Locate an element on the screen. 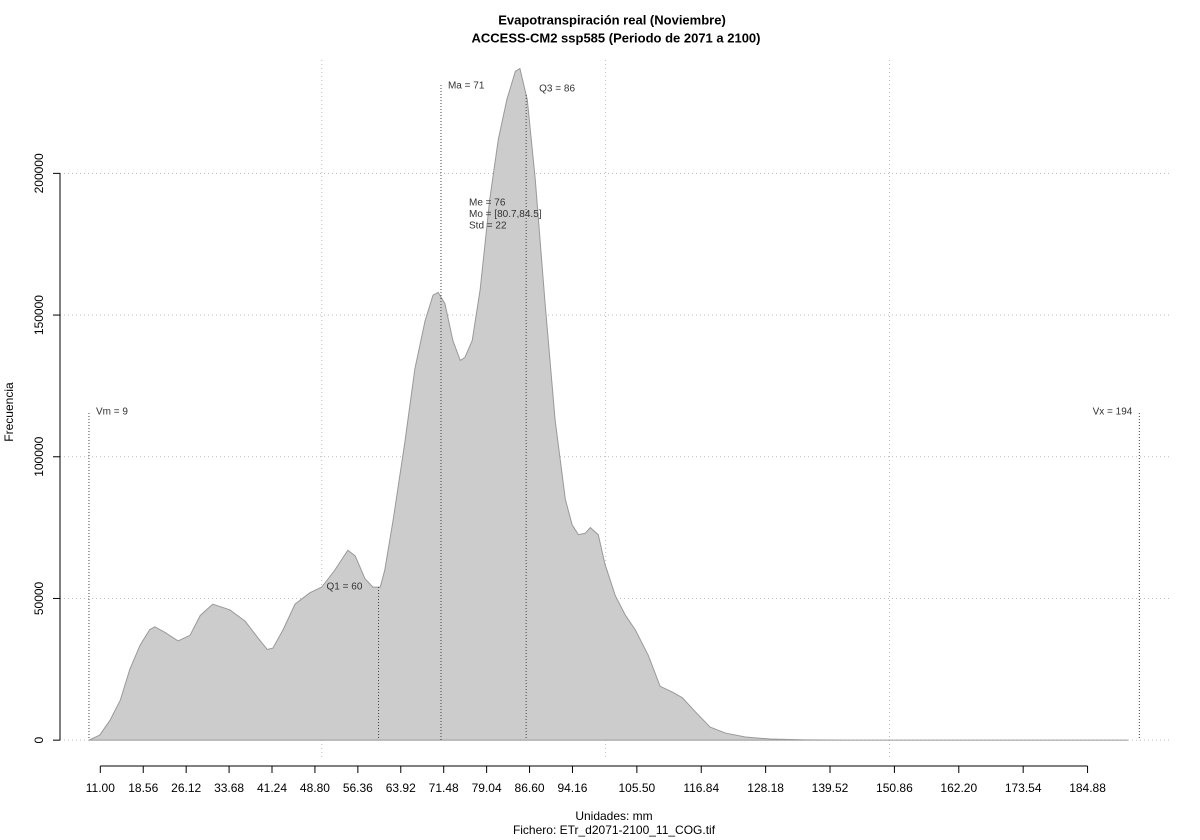 The width and height of the screenshot is (1200, 840). x-tick-label: 150.86 is located at coordinates (894, 788).